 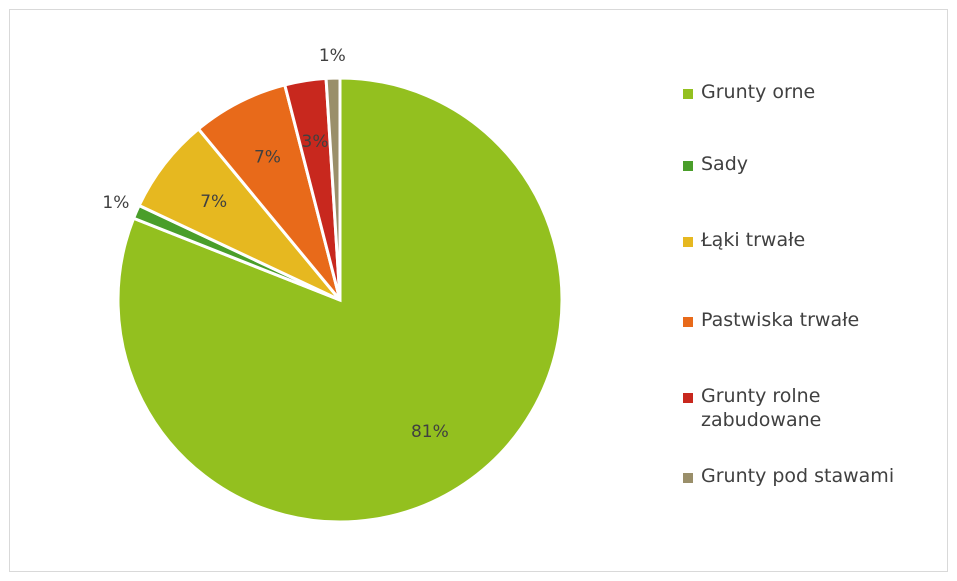 What do you see at coordinates (761, 408) in the screenshot?
I see `legend-label: Grunty rolne zabudowane` at bounding box center [761, 408].